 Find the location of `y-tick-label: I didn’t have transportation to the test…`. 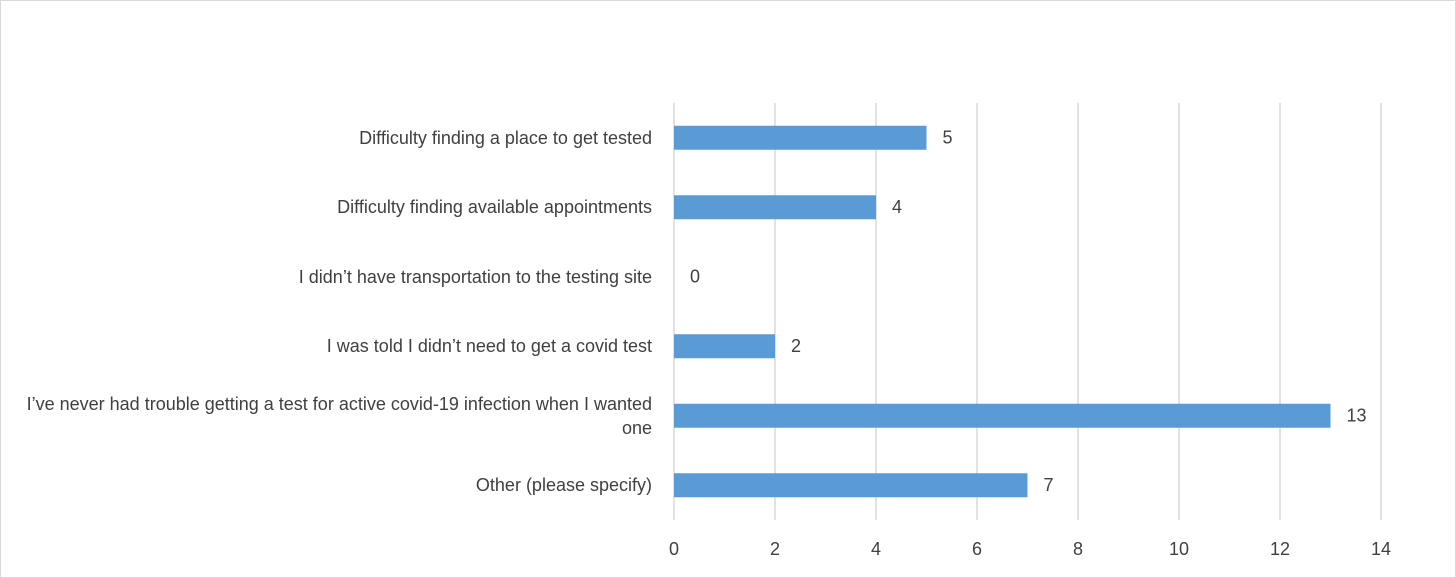

y-tick-label: I didn’t have transportation to the test… is located at coordinates (475, 276).